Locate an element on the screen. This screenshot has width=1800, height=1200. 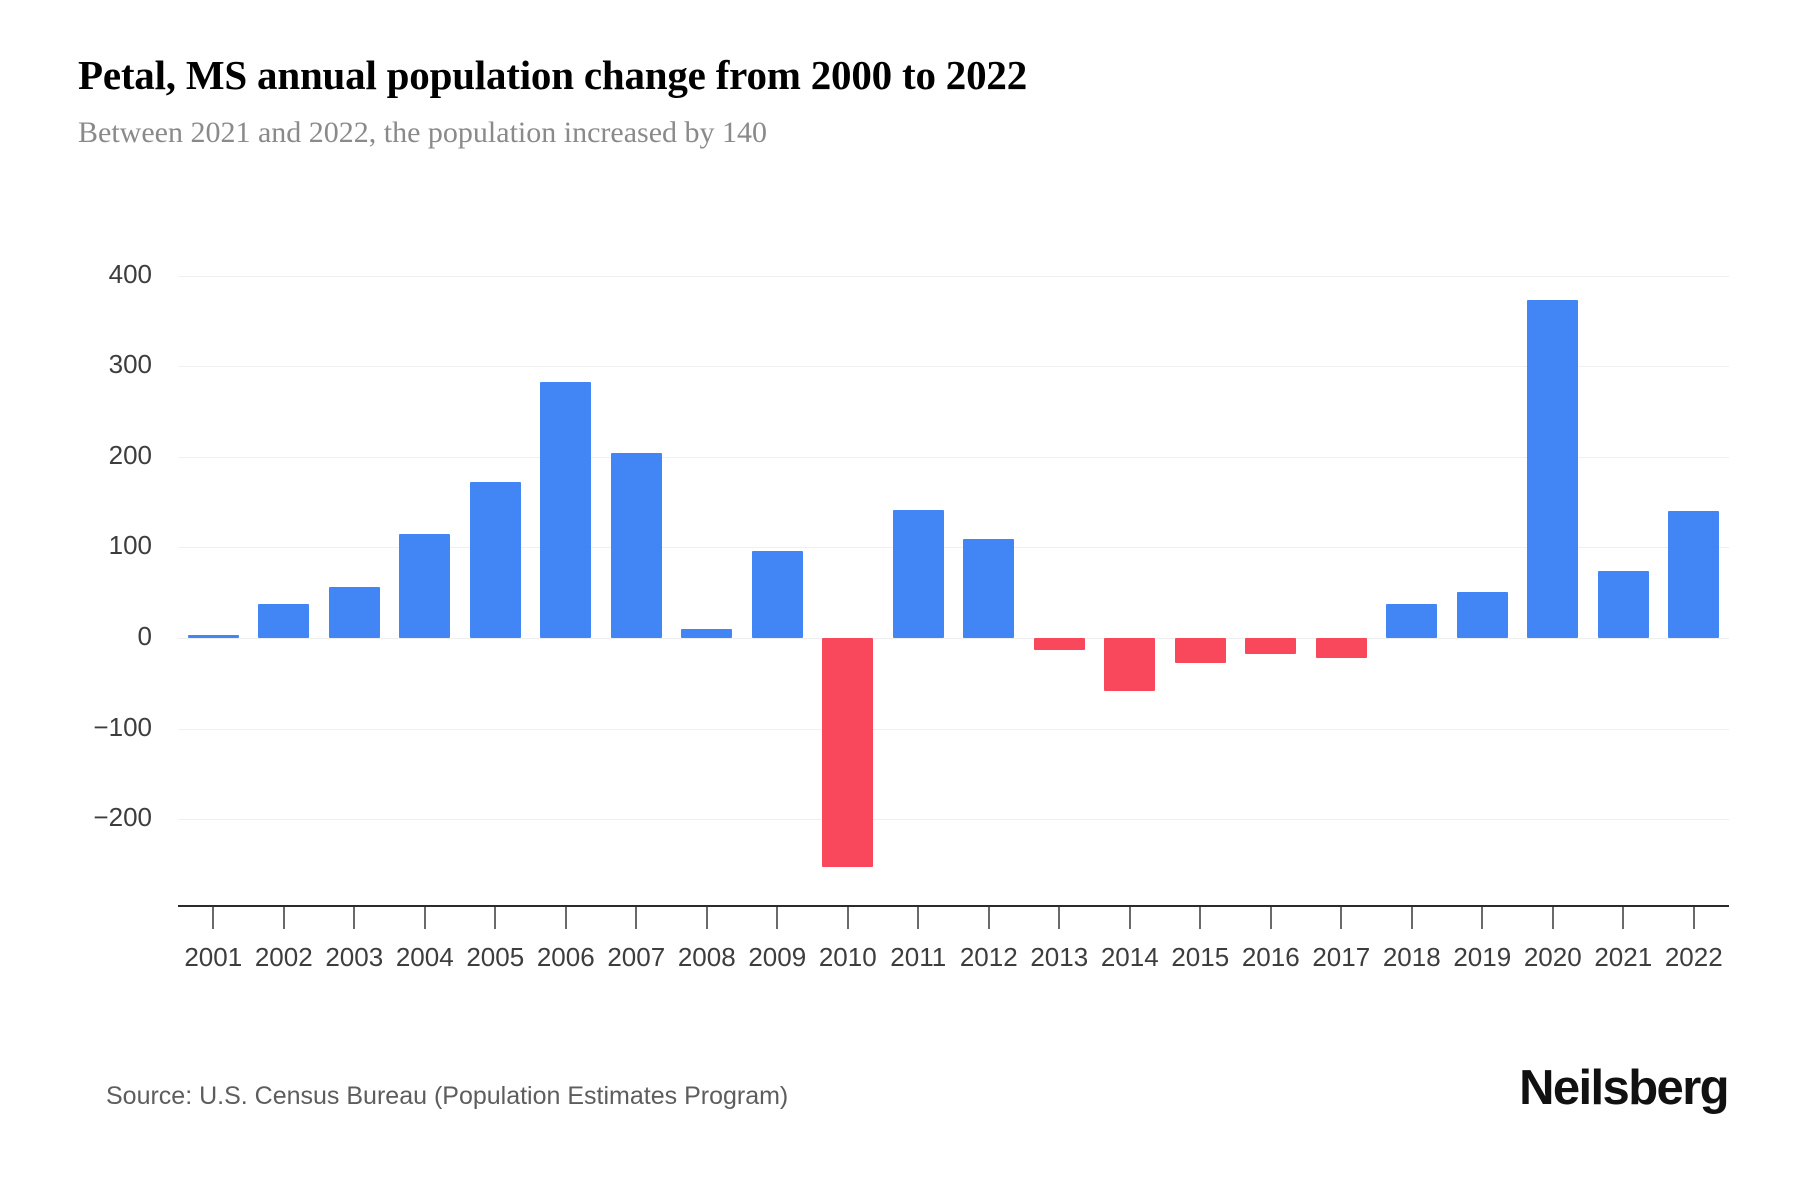
x-tick-label-2012: 2012 is located at coordinates (988, 957).